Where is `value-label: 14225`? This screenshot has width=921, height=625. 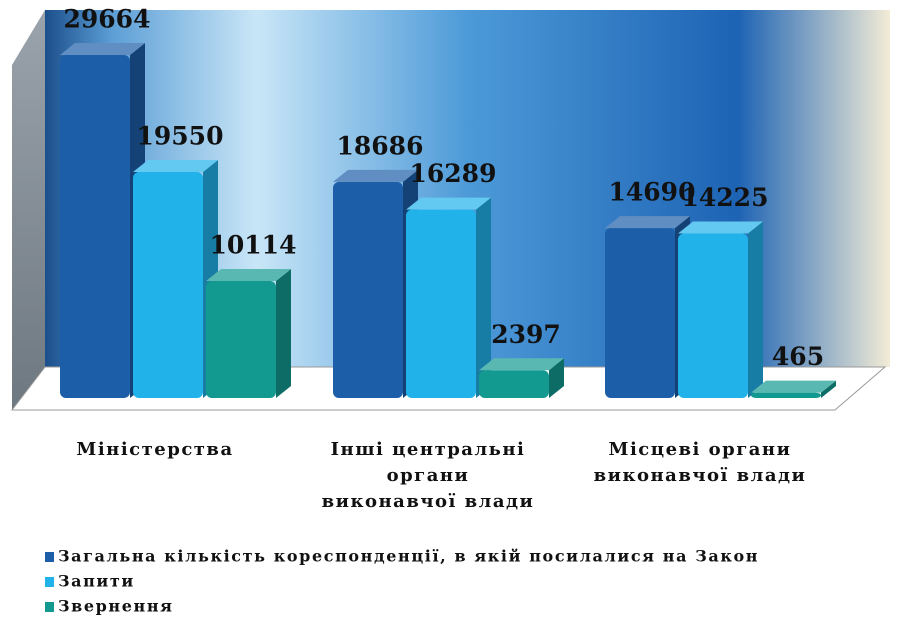
value-label: 14225 is located at coordinates (725, 197).